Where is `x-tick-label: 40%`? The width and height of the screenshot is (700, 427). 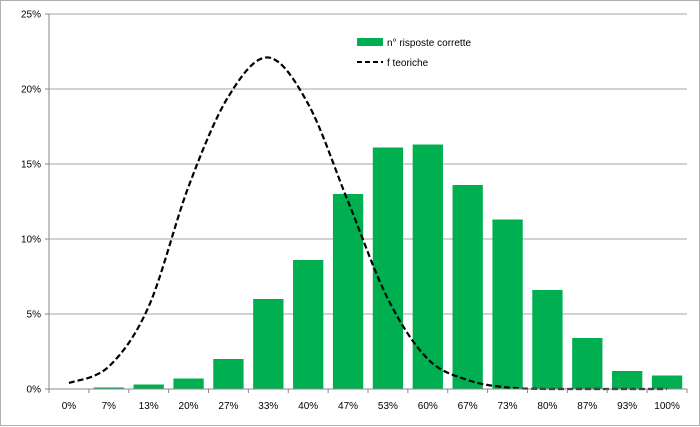 x-tick-label: 40% is located at coordinates (308, 406).